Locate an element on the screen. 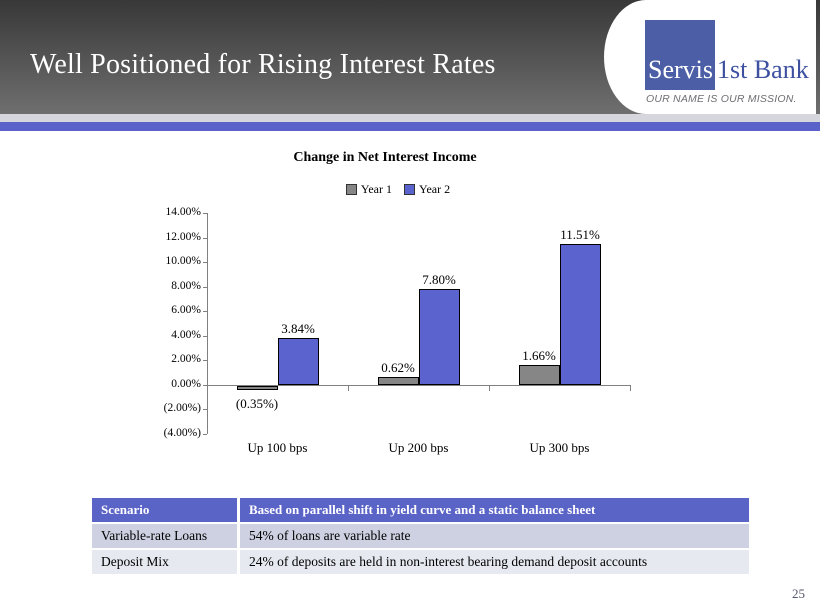 The height and width of the screenshot is (615, 820). bar-year-2-up-100-bps is located at coordinates (298, 361).